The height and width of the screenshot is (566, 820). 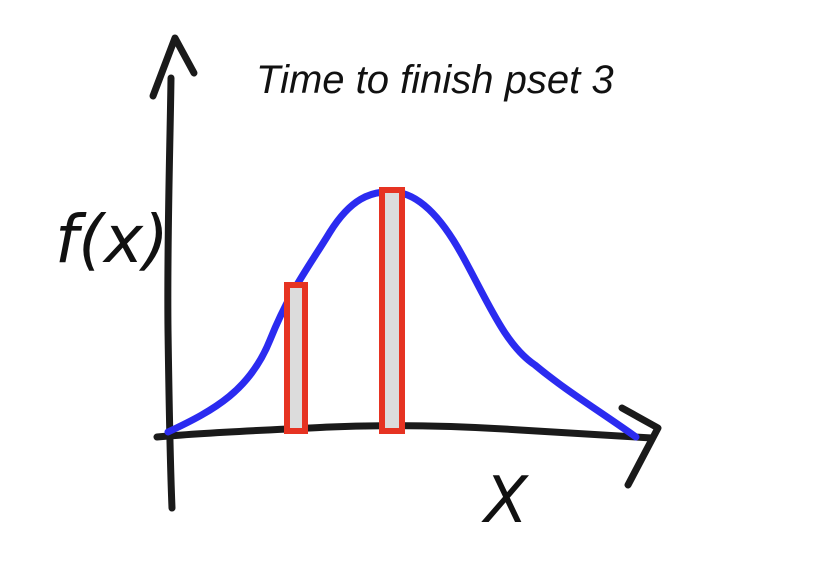 What do you see at coordinates (112, 239) in the screenshot?
I see `y-axis-label: f(x)` at bounding box center [112, 239].